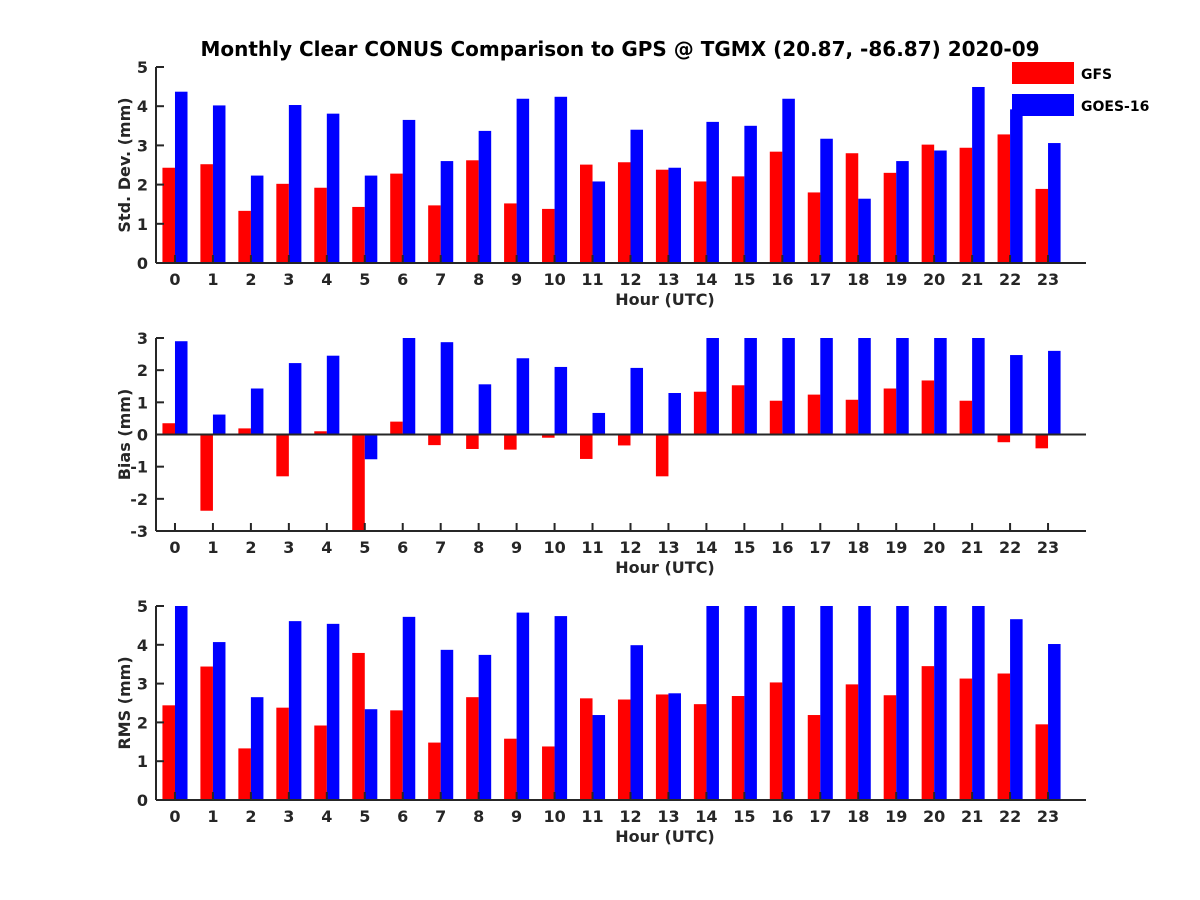 The width and height of the screenshot is (1200, 900). I want to click on x-tick-label: 20, so click(934, 547).